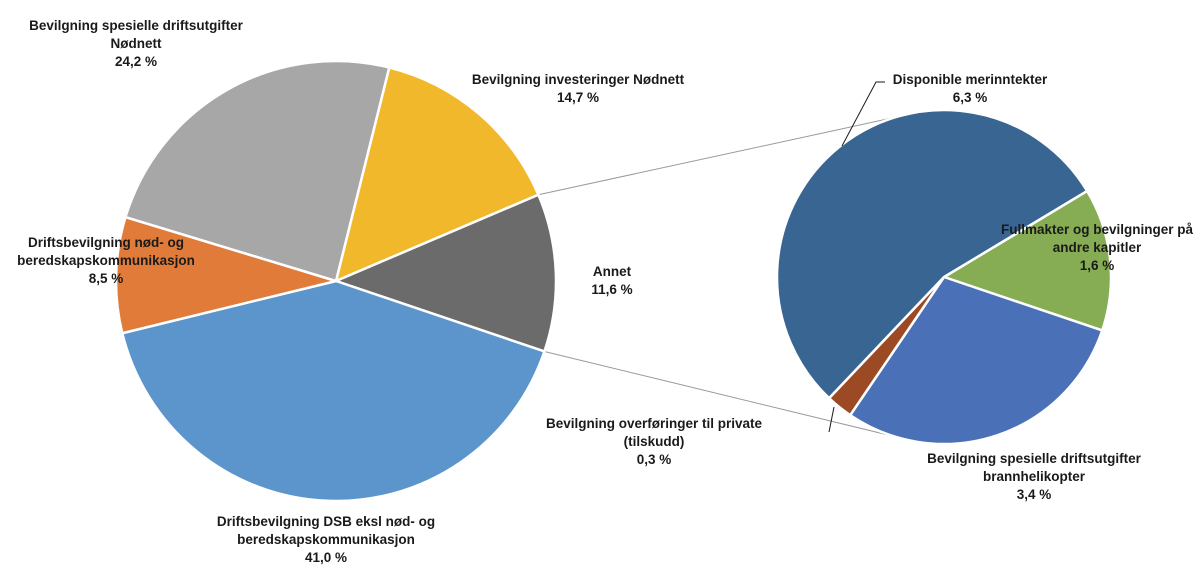  Describe the element at coordinates (326, 557) in the screenshot. I see `value-label: 41,0 %` at that location.